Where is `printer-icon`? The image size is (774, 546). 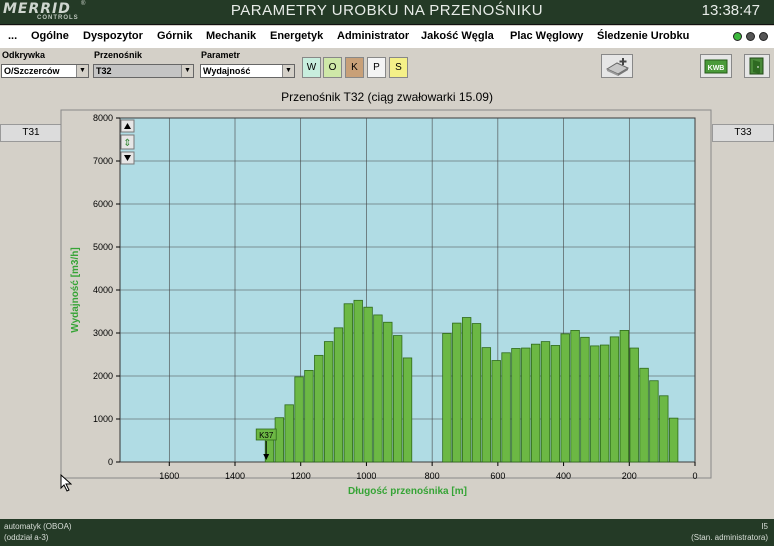
printer-icon is located at coordinates (617, 67).